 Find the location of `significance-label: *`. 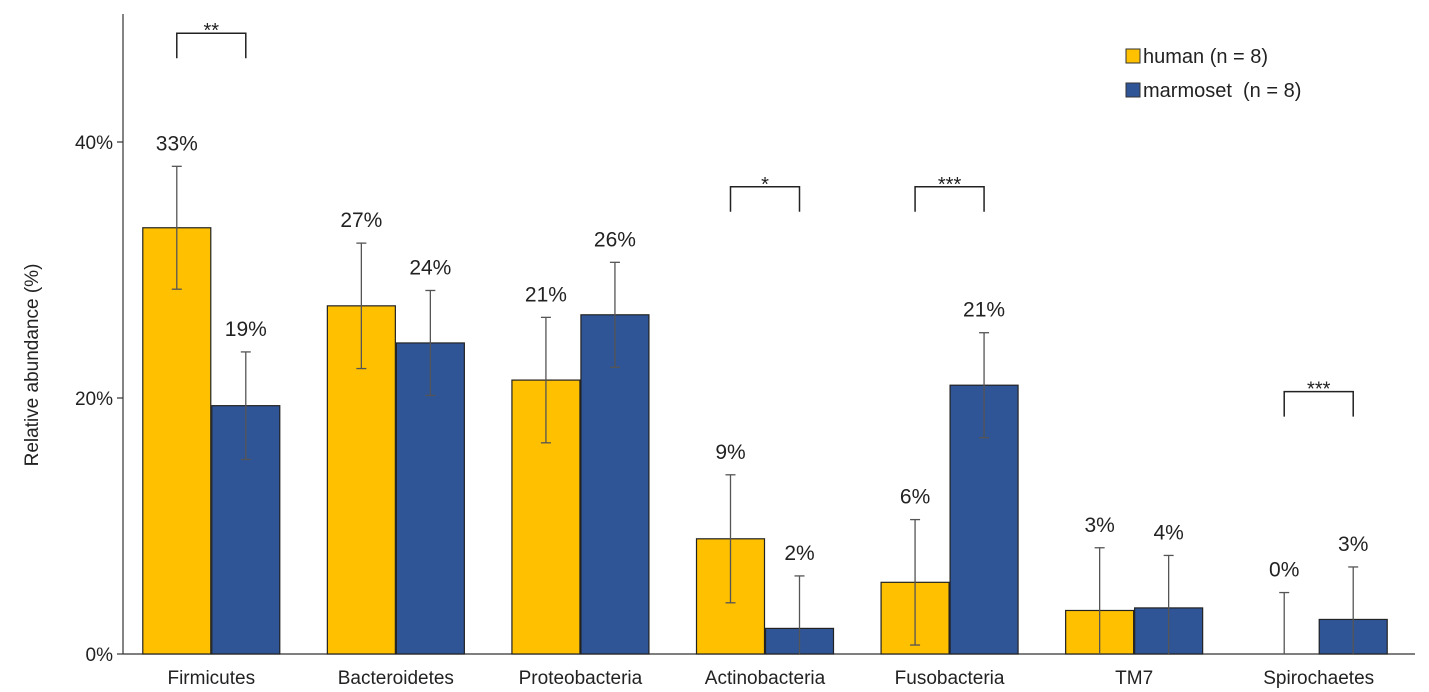

significance-label: * is located at coordinates (765, 185).